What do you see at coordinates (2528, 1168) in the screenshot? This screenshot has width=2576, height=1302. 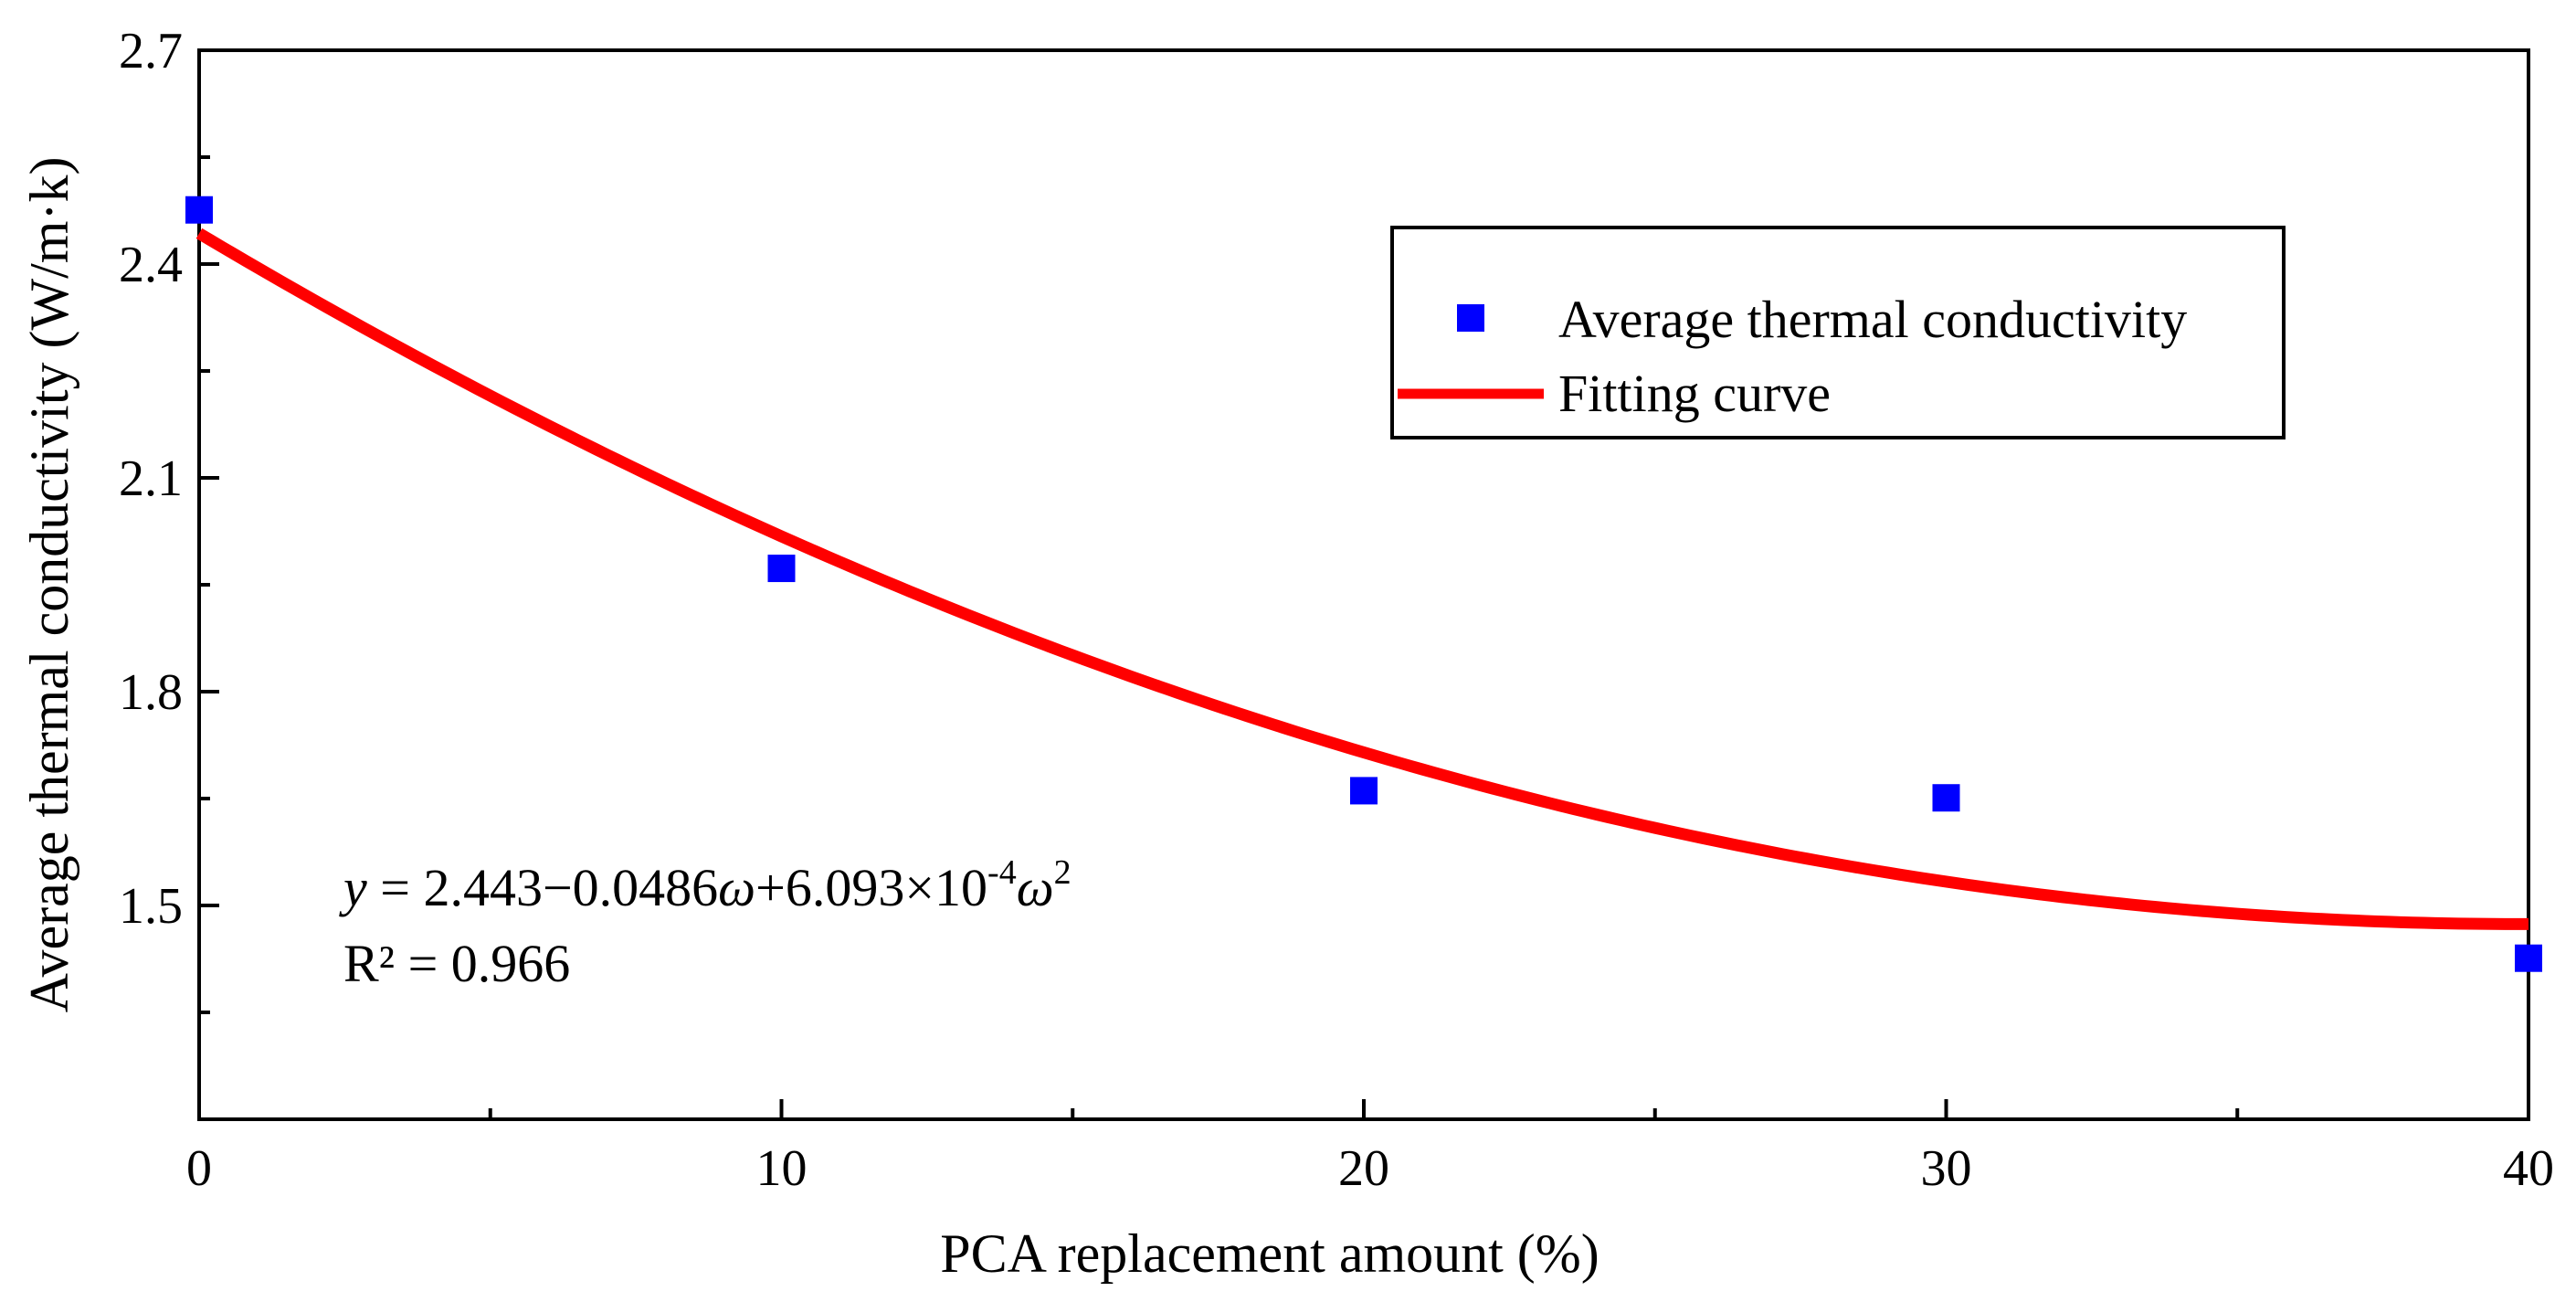 I see `x-tick-label: 40` at bounding box center [2528, 1168].